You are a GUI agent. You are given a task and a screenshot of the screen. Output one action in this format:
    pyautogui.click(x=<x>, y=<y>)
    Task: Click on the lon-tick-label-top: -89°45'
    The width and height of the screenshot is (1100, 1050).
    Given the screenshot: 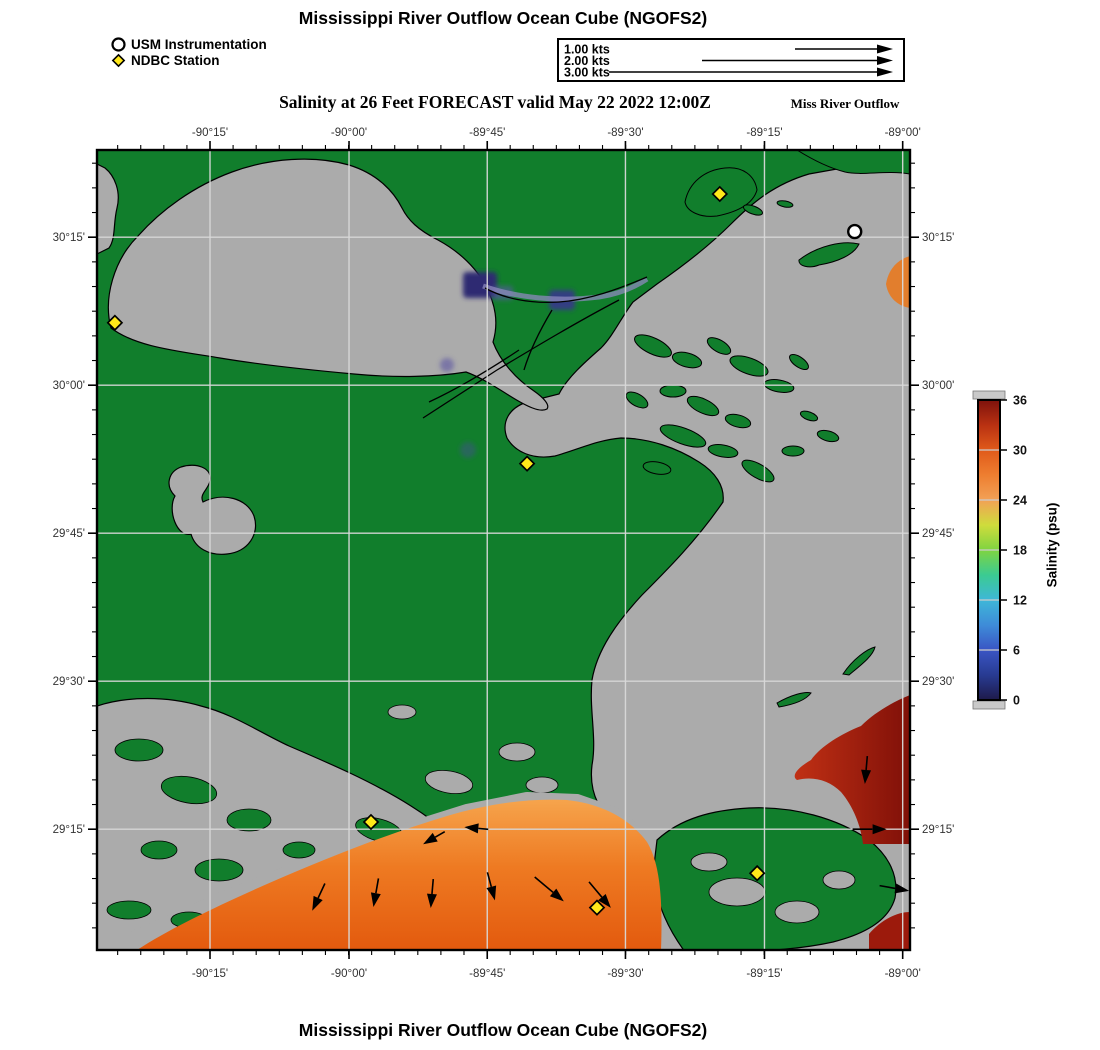 What is the action you would take?
    pyautogui.click(x=487, y=133)
    